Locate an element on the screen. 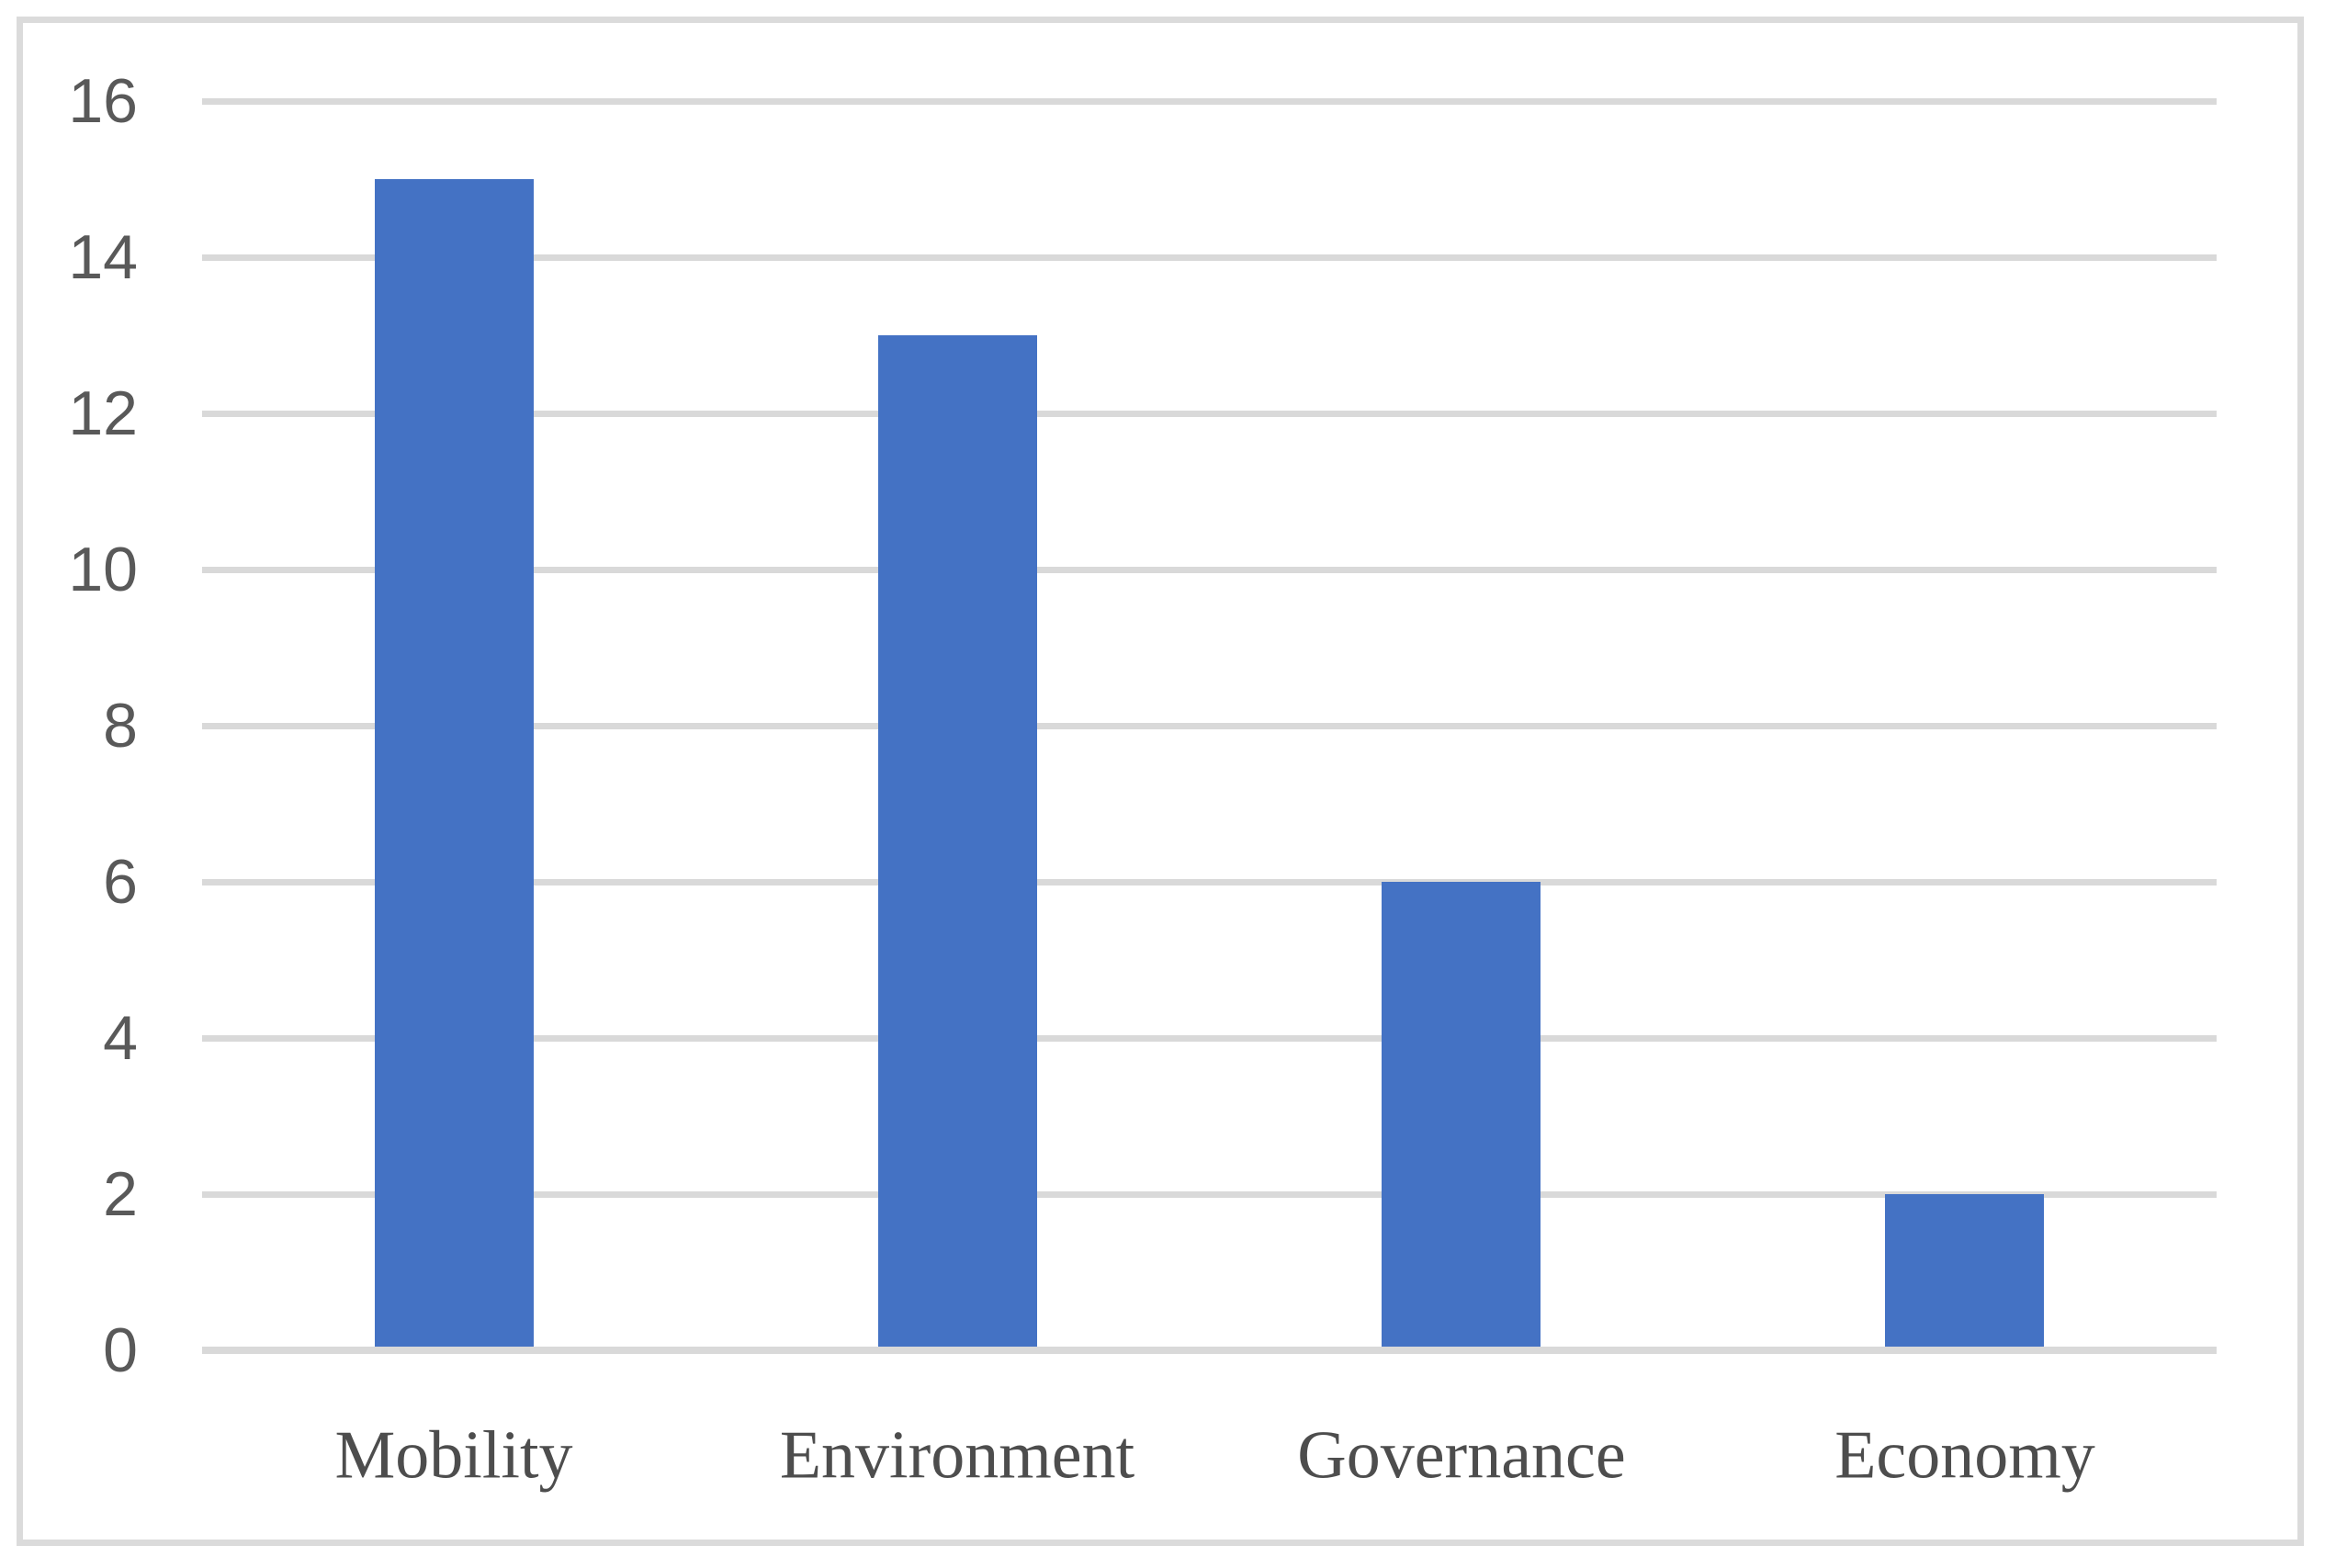 The height and width of the screenshot is (1568, 2325). x-category-label-environment: Environment is located at coordinates (957, 1456).